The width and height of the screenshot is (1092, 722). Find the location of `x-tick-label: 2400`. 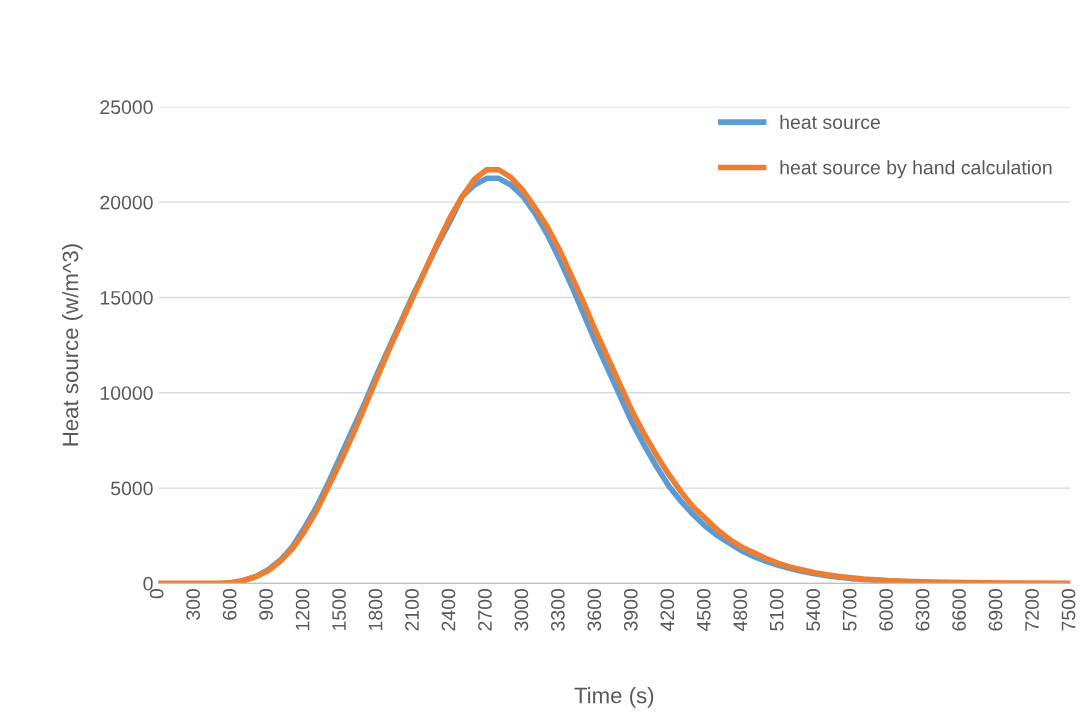

x-tick-label: 2400 is located at coordinates (448, 609).